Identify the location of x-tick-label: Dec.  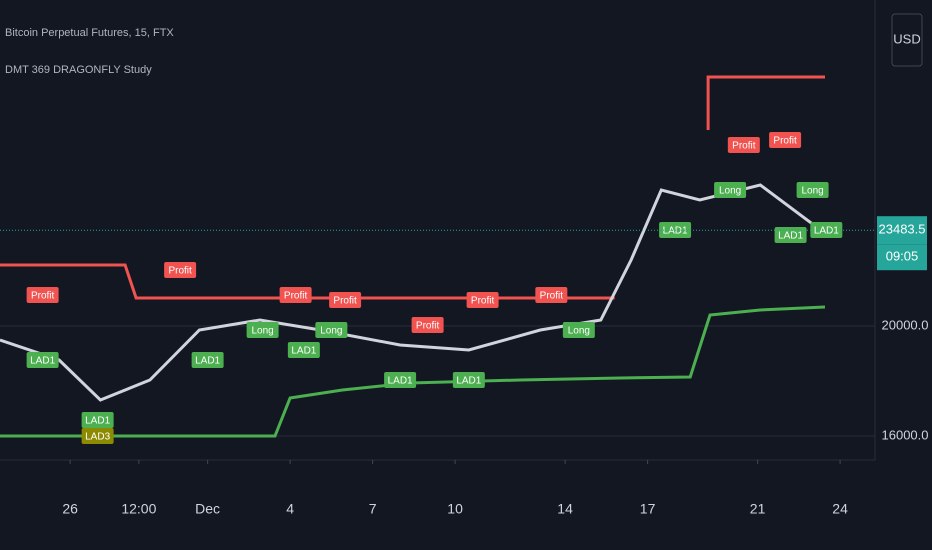
(207, 509).